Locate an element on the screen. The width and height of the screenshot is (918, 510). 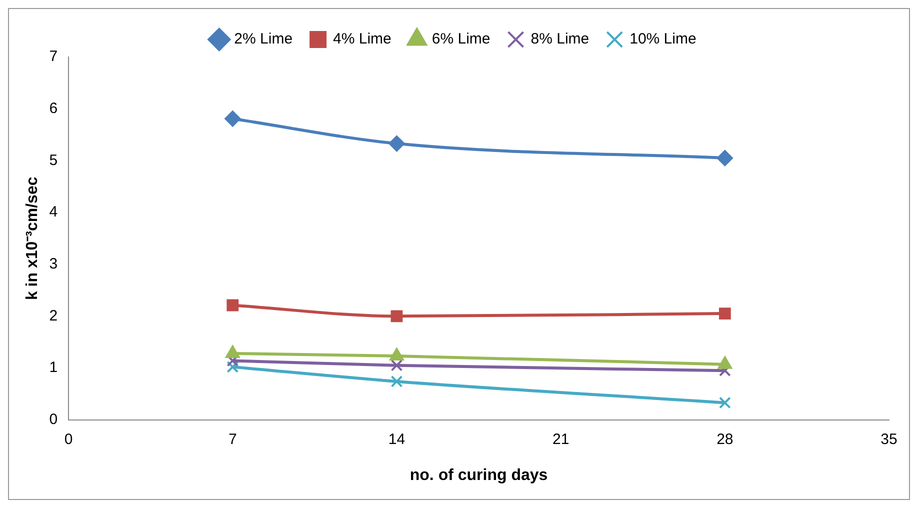
x-tick-label: 35 is located at coordinates (889, 439).